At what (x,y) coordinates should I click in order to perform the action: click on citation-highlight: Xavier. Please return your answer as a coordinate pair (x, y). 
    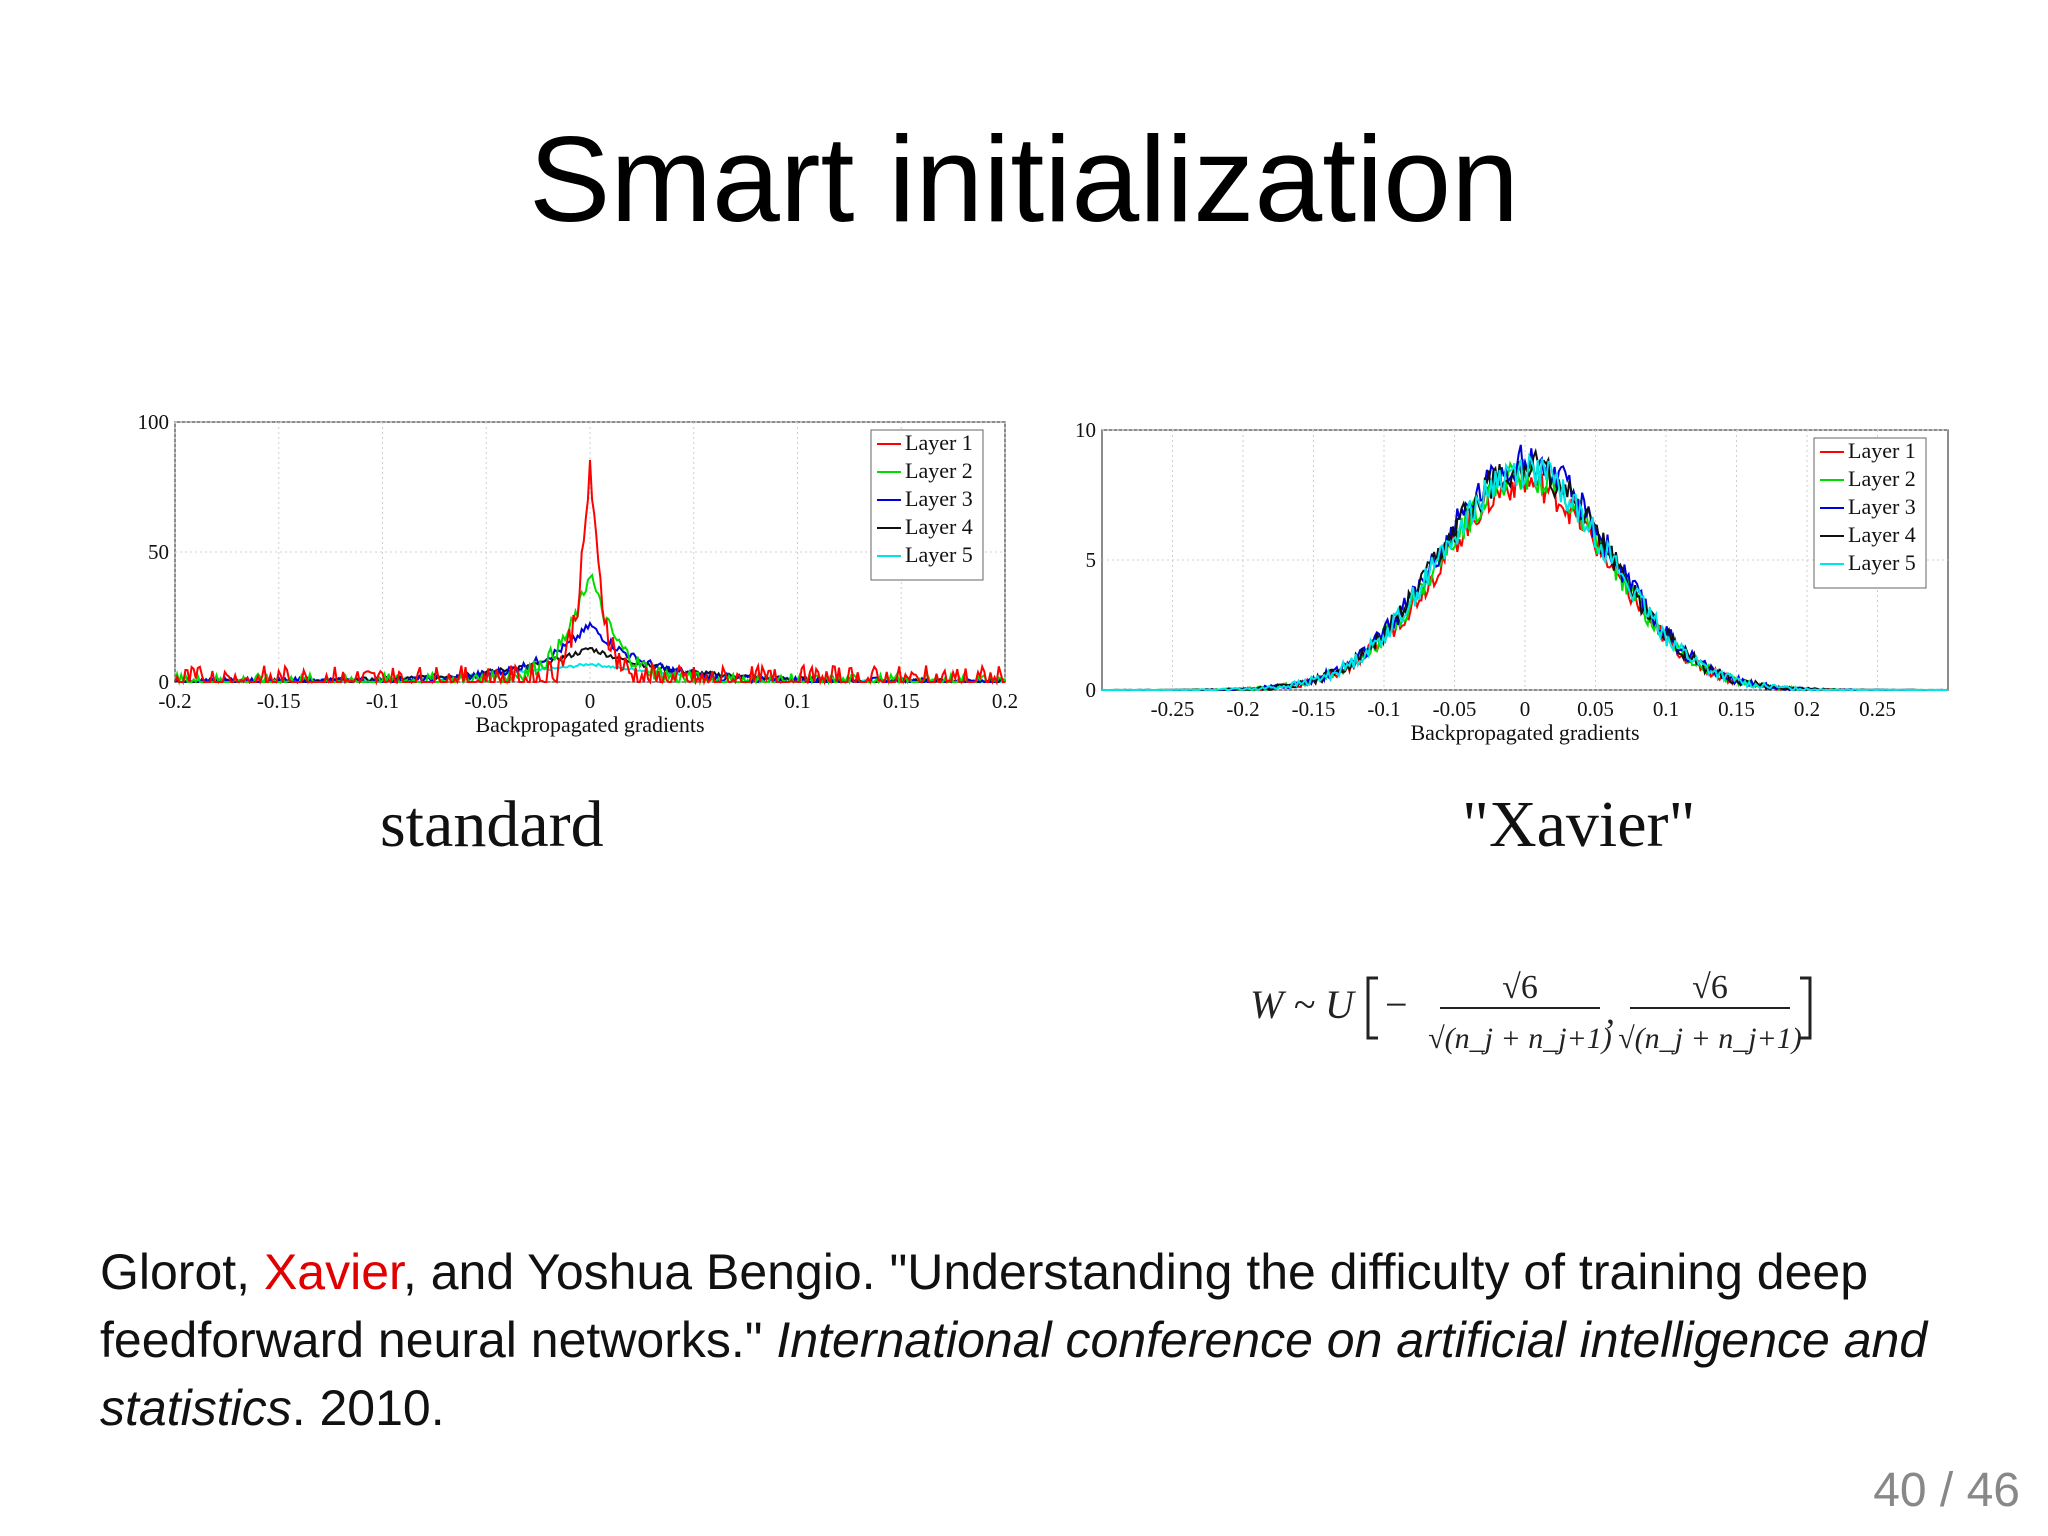
    Looking at the image, I should click on (333, 1272).